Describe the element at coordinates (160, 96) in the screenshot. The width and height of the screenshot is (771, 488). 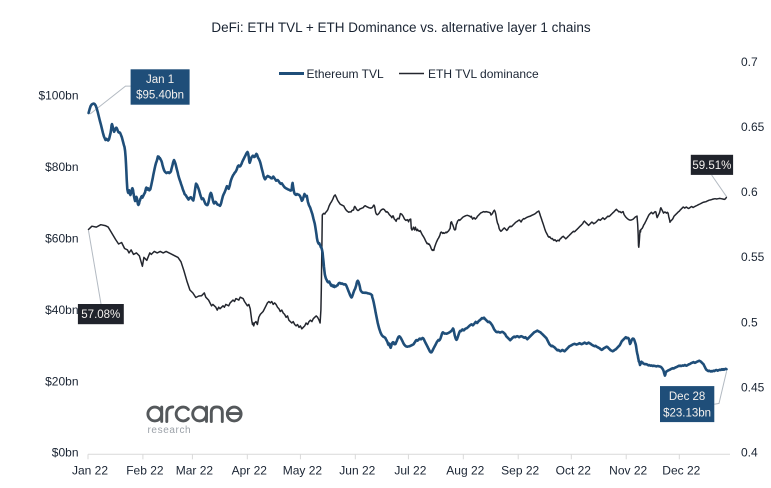
I see `svg-text: $95.40bn` at that location.